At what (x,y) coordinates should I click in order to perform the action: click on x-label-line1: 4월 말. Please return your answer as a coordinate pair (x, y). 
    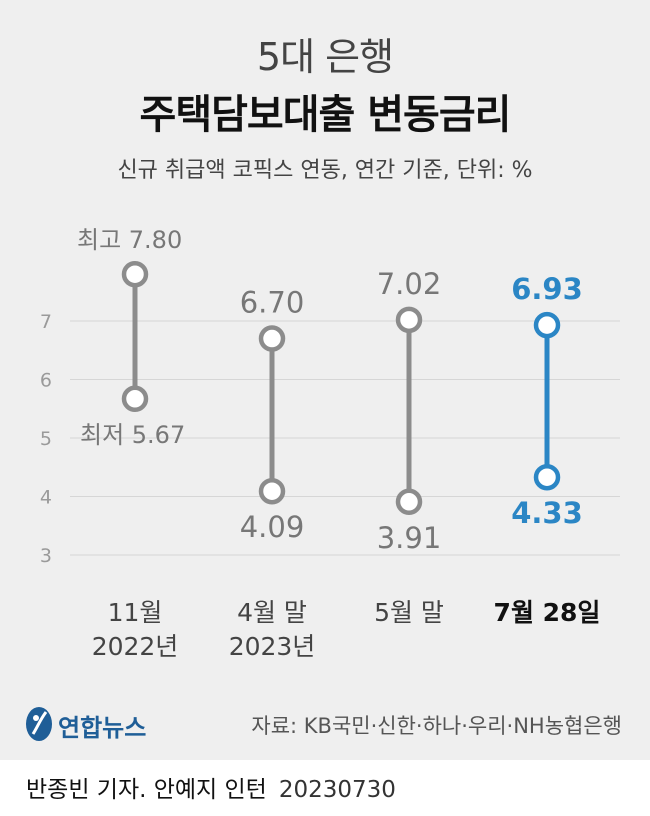
    Looking at the image, I should click on (272, 612).